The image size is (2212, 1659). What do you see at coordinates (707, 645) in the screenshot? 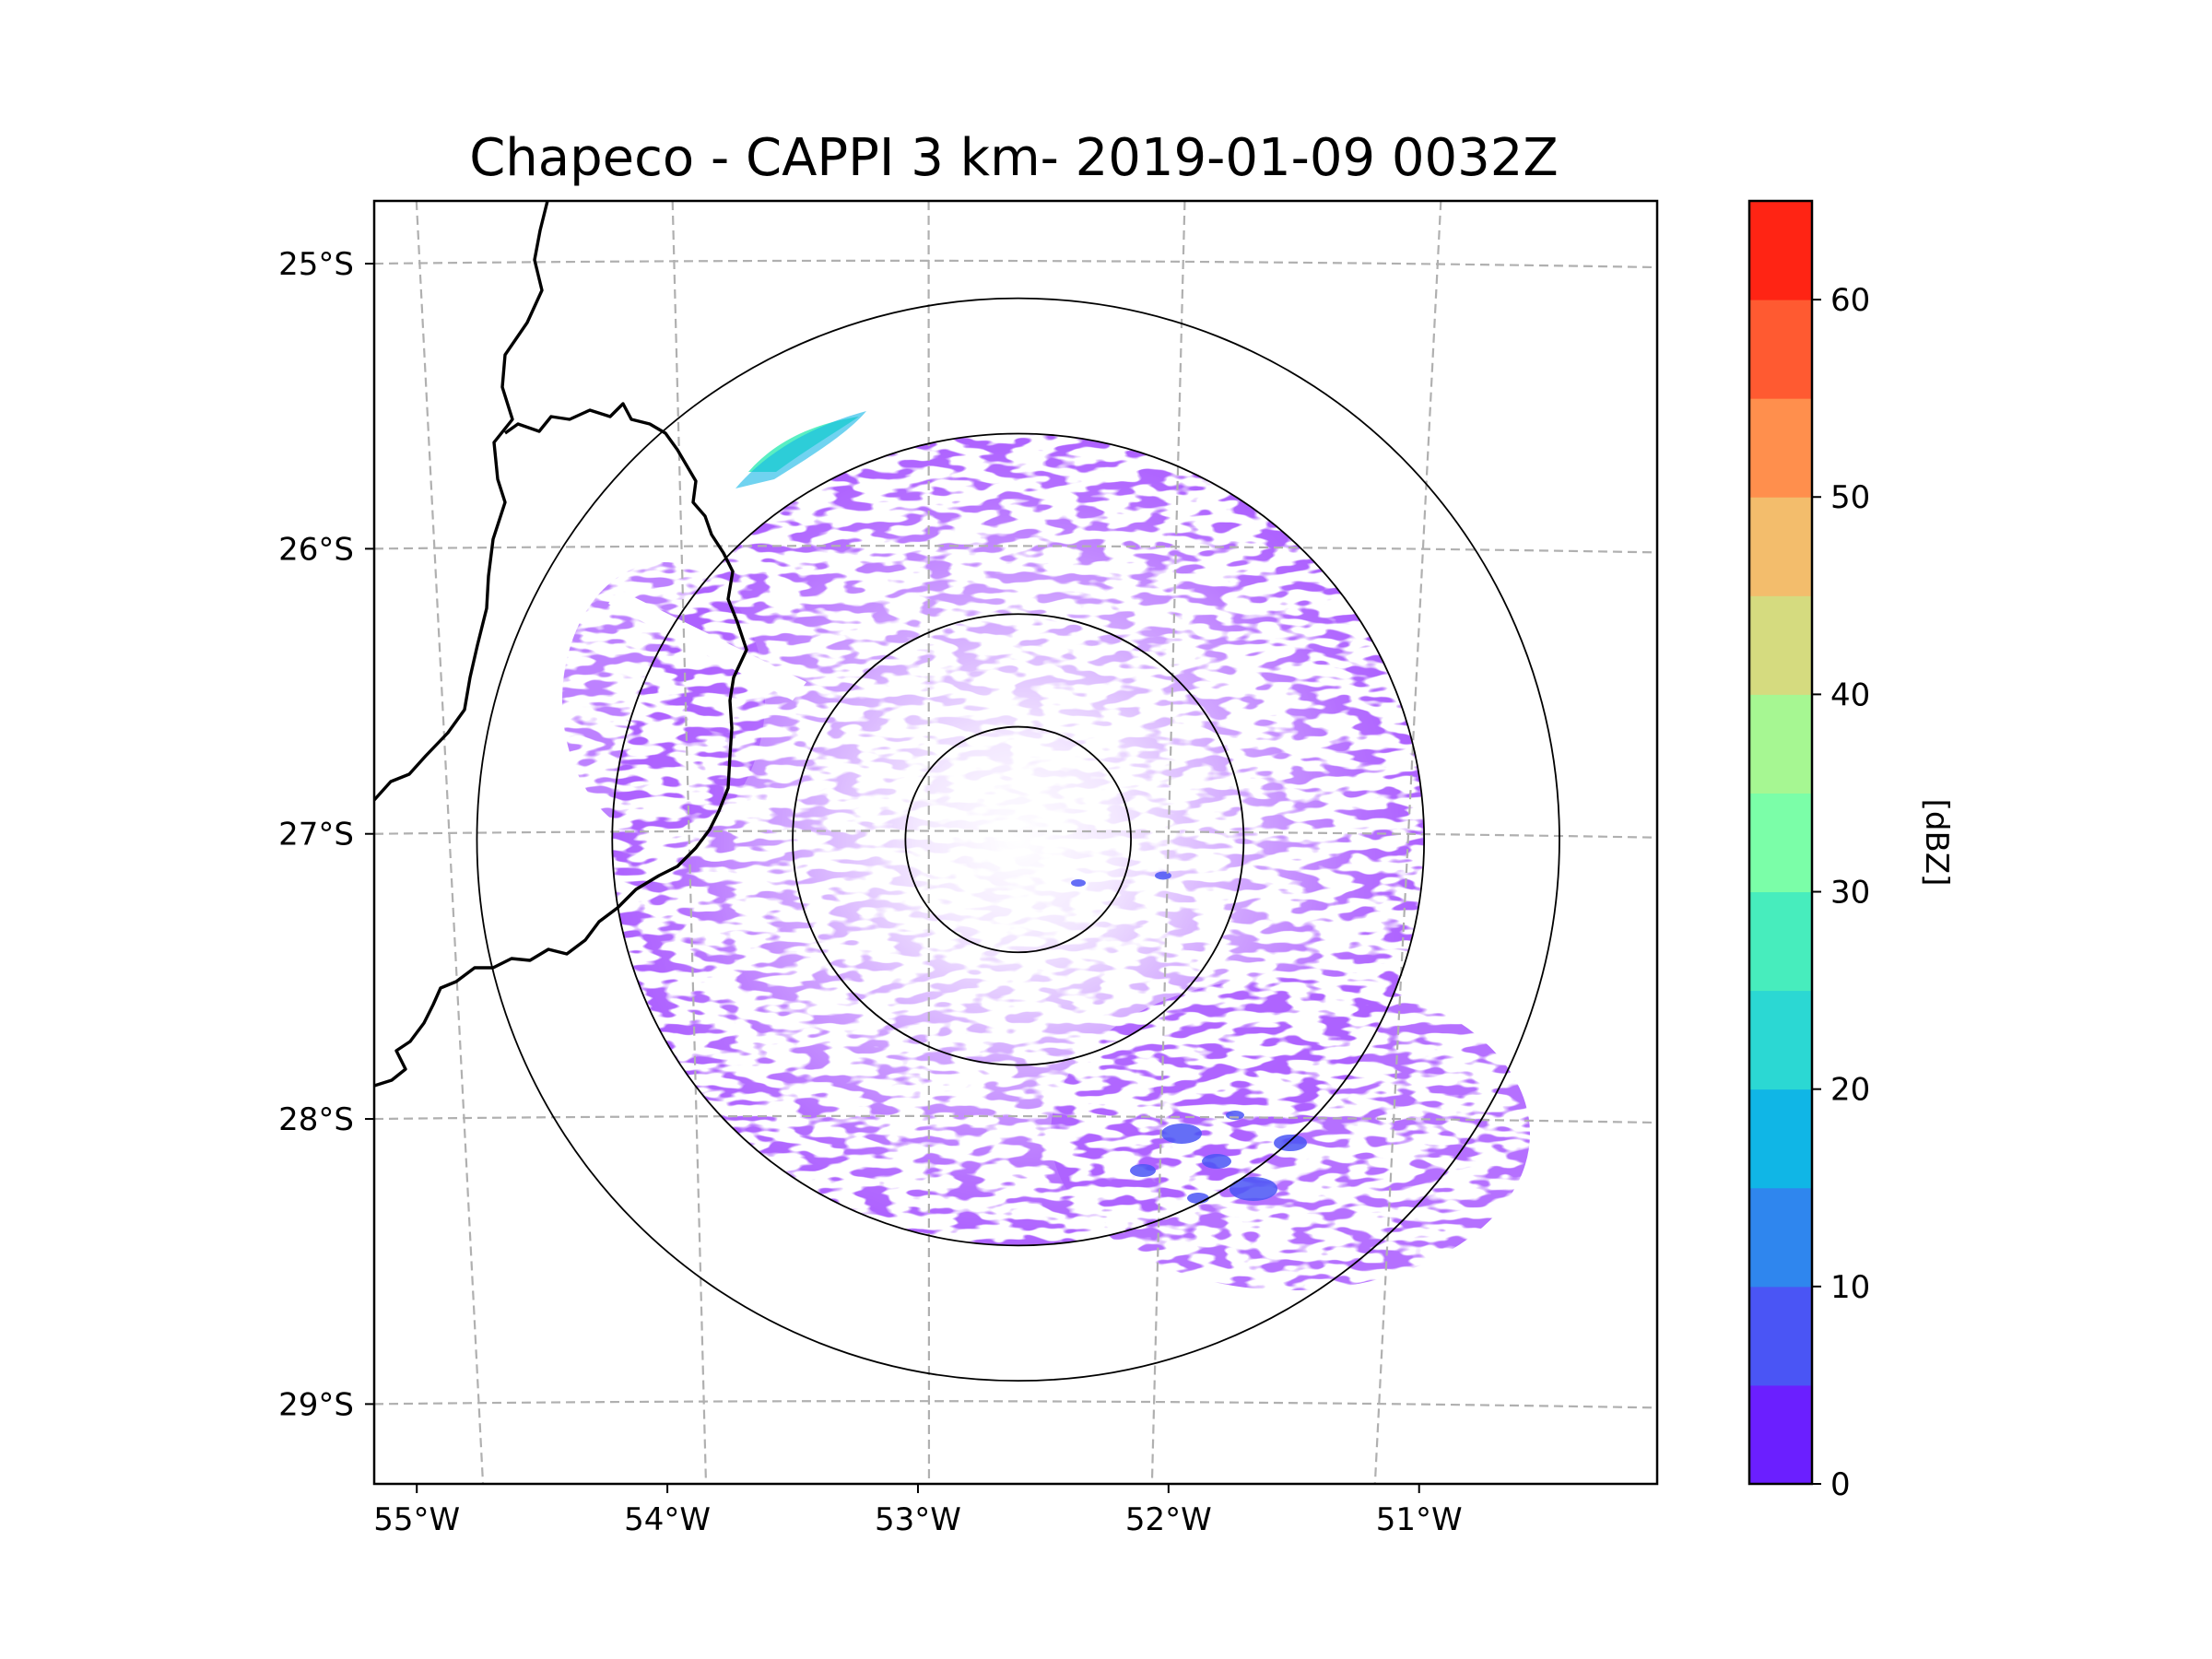
I see `echo-blockage-wedge` at bounding box center [707, 645].